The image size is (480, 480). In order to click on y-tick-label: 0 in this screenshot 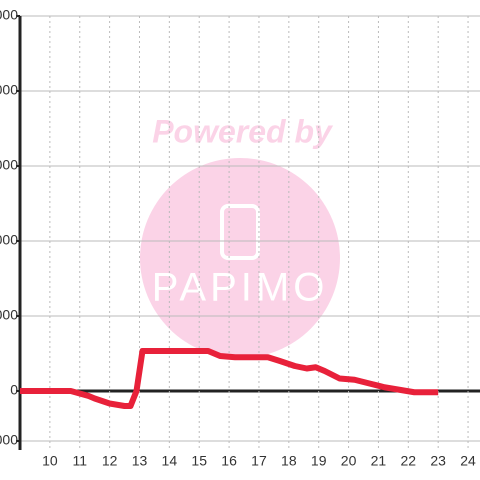, I will do `click(14, 390)`.